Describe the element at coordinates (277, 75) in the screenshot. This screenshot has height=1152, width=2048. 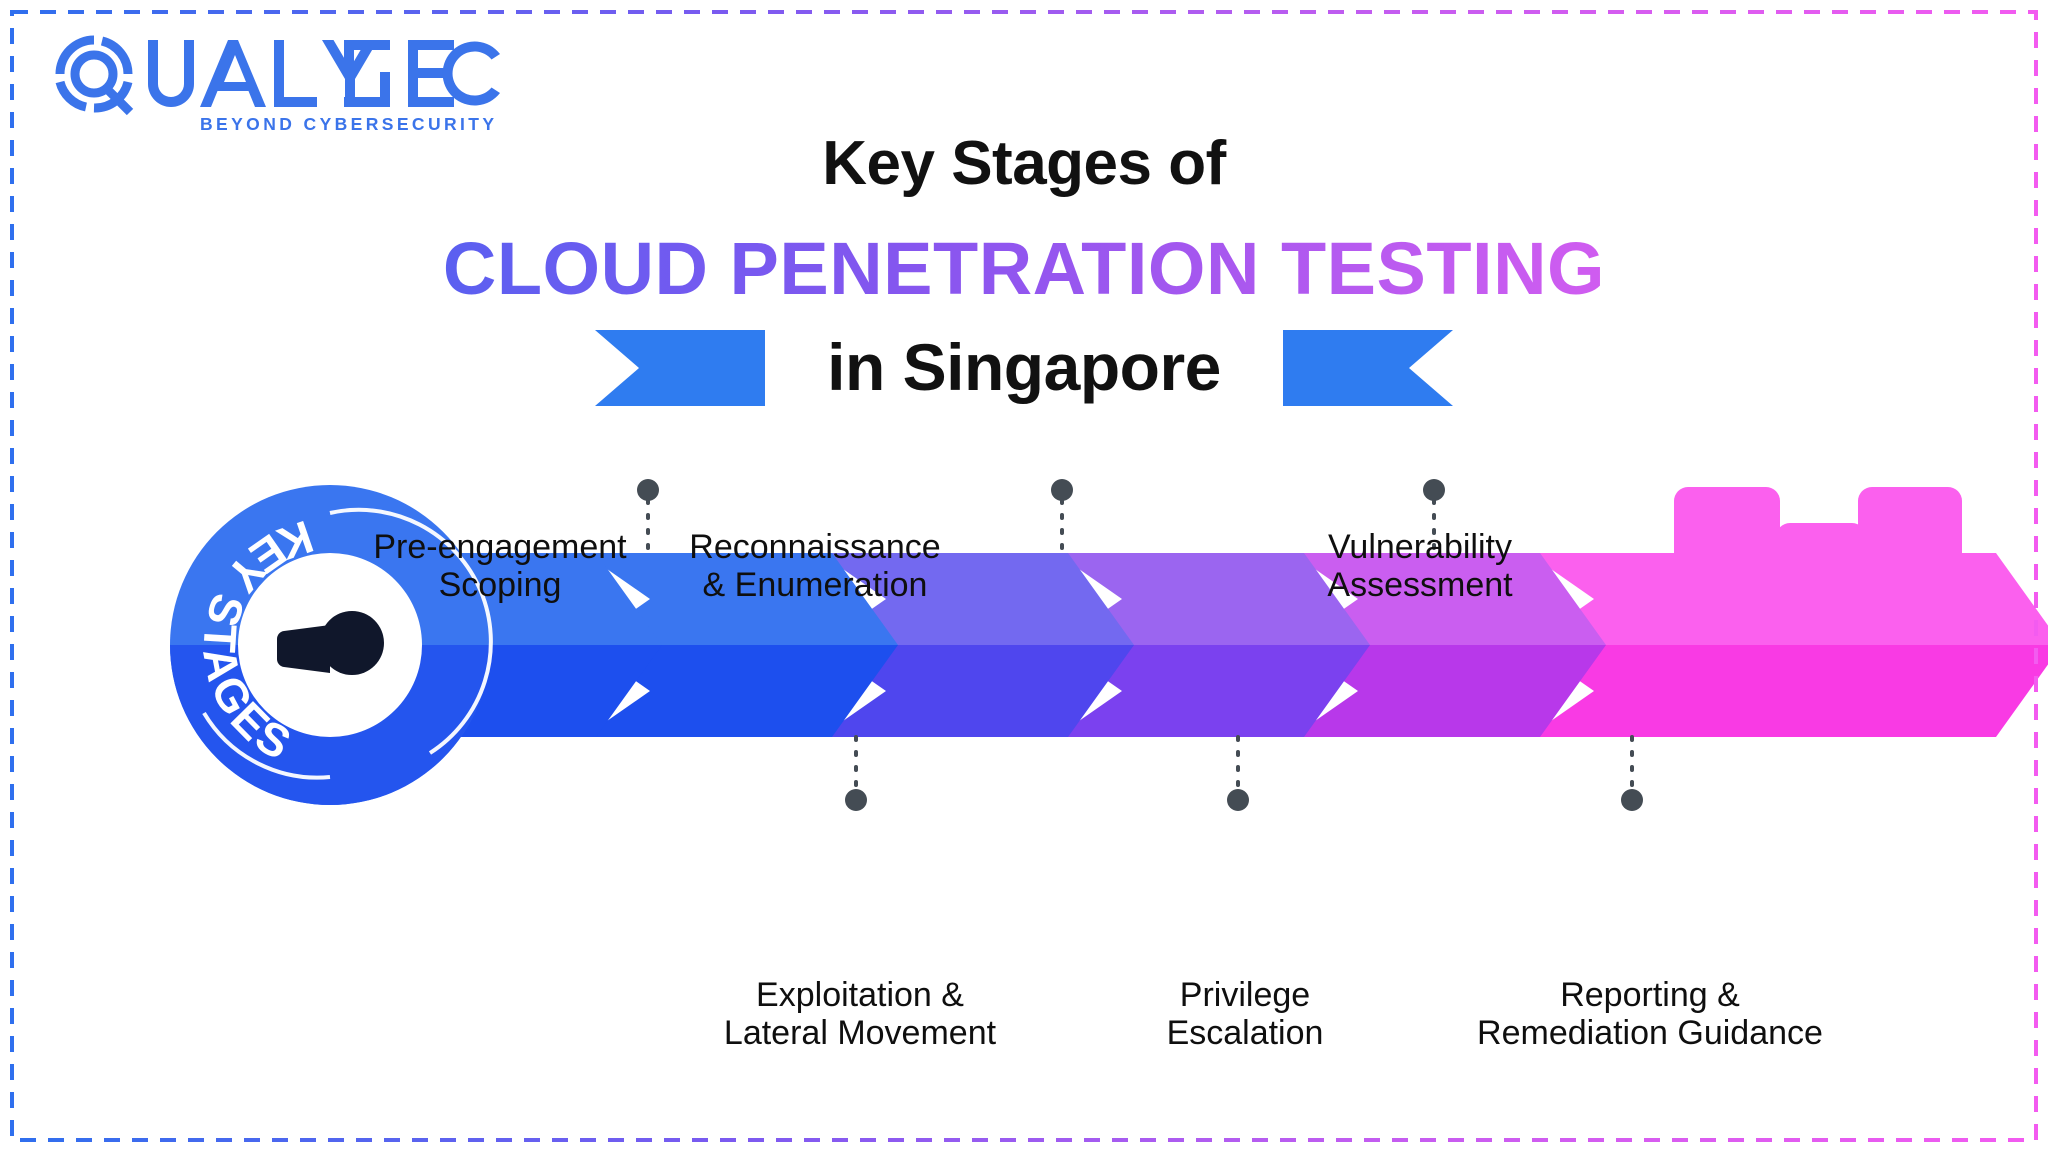
I see `qualysec-logo-icon` at that location.